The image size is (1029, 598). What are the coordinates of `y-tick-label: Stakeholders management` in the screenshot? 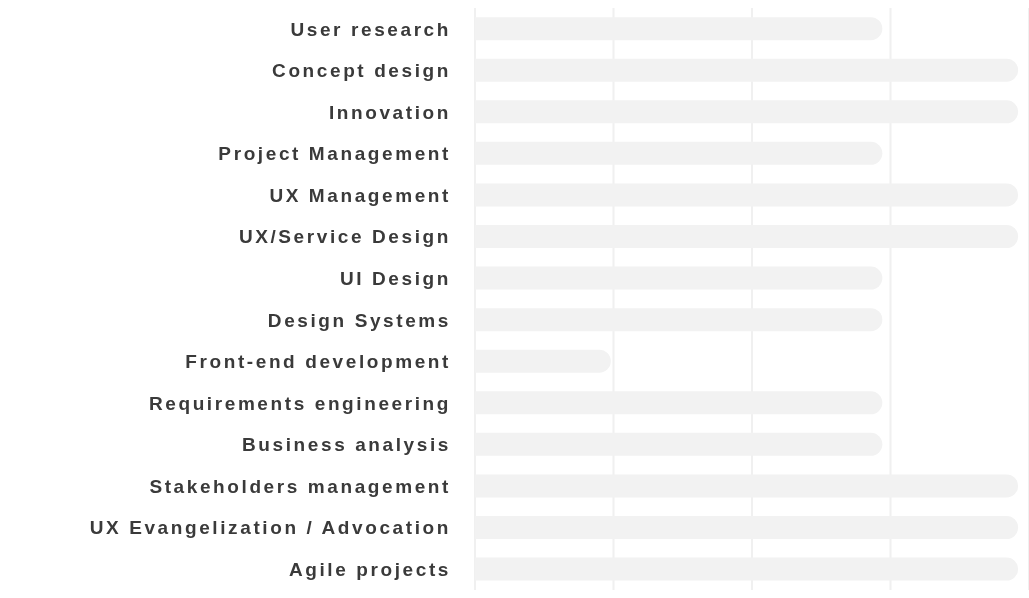 It's located at (300, 486).